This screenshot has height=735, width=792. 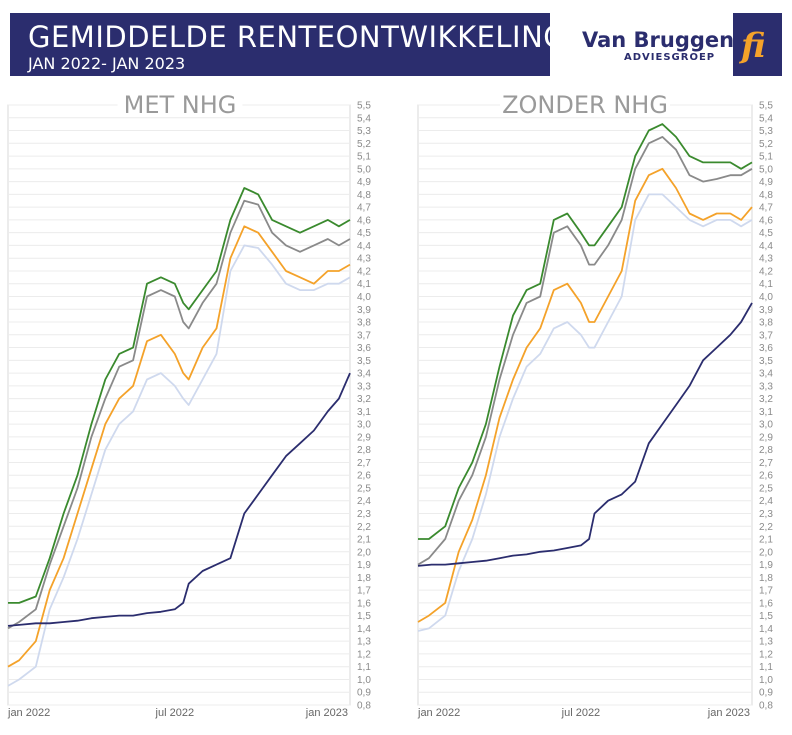 I want to click on y-tick-label: 1,0, so click(x=364, y=680).